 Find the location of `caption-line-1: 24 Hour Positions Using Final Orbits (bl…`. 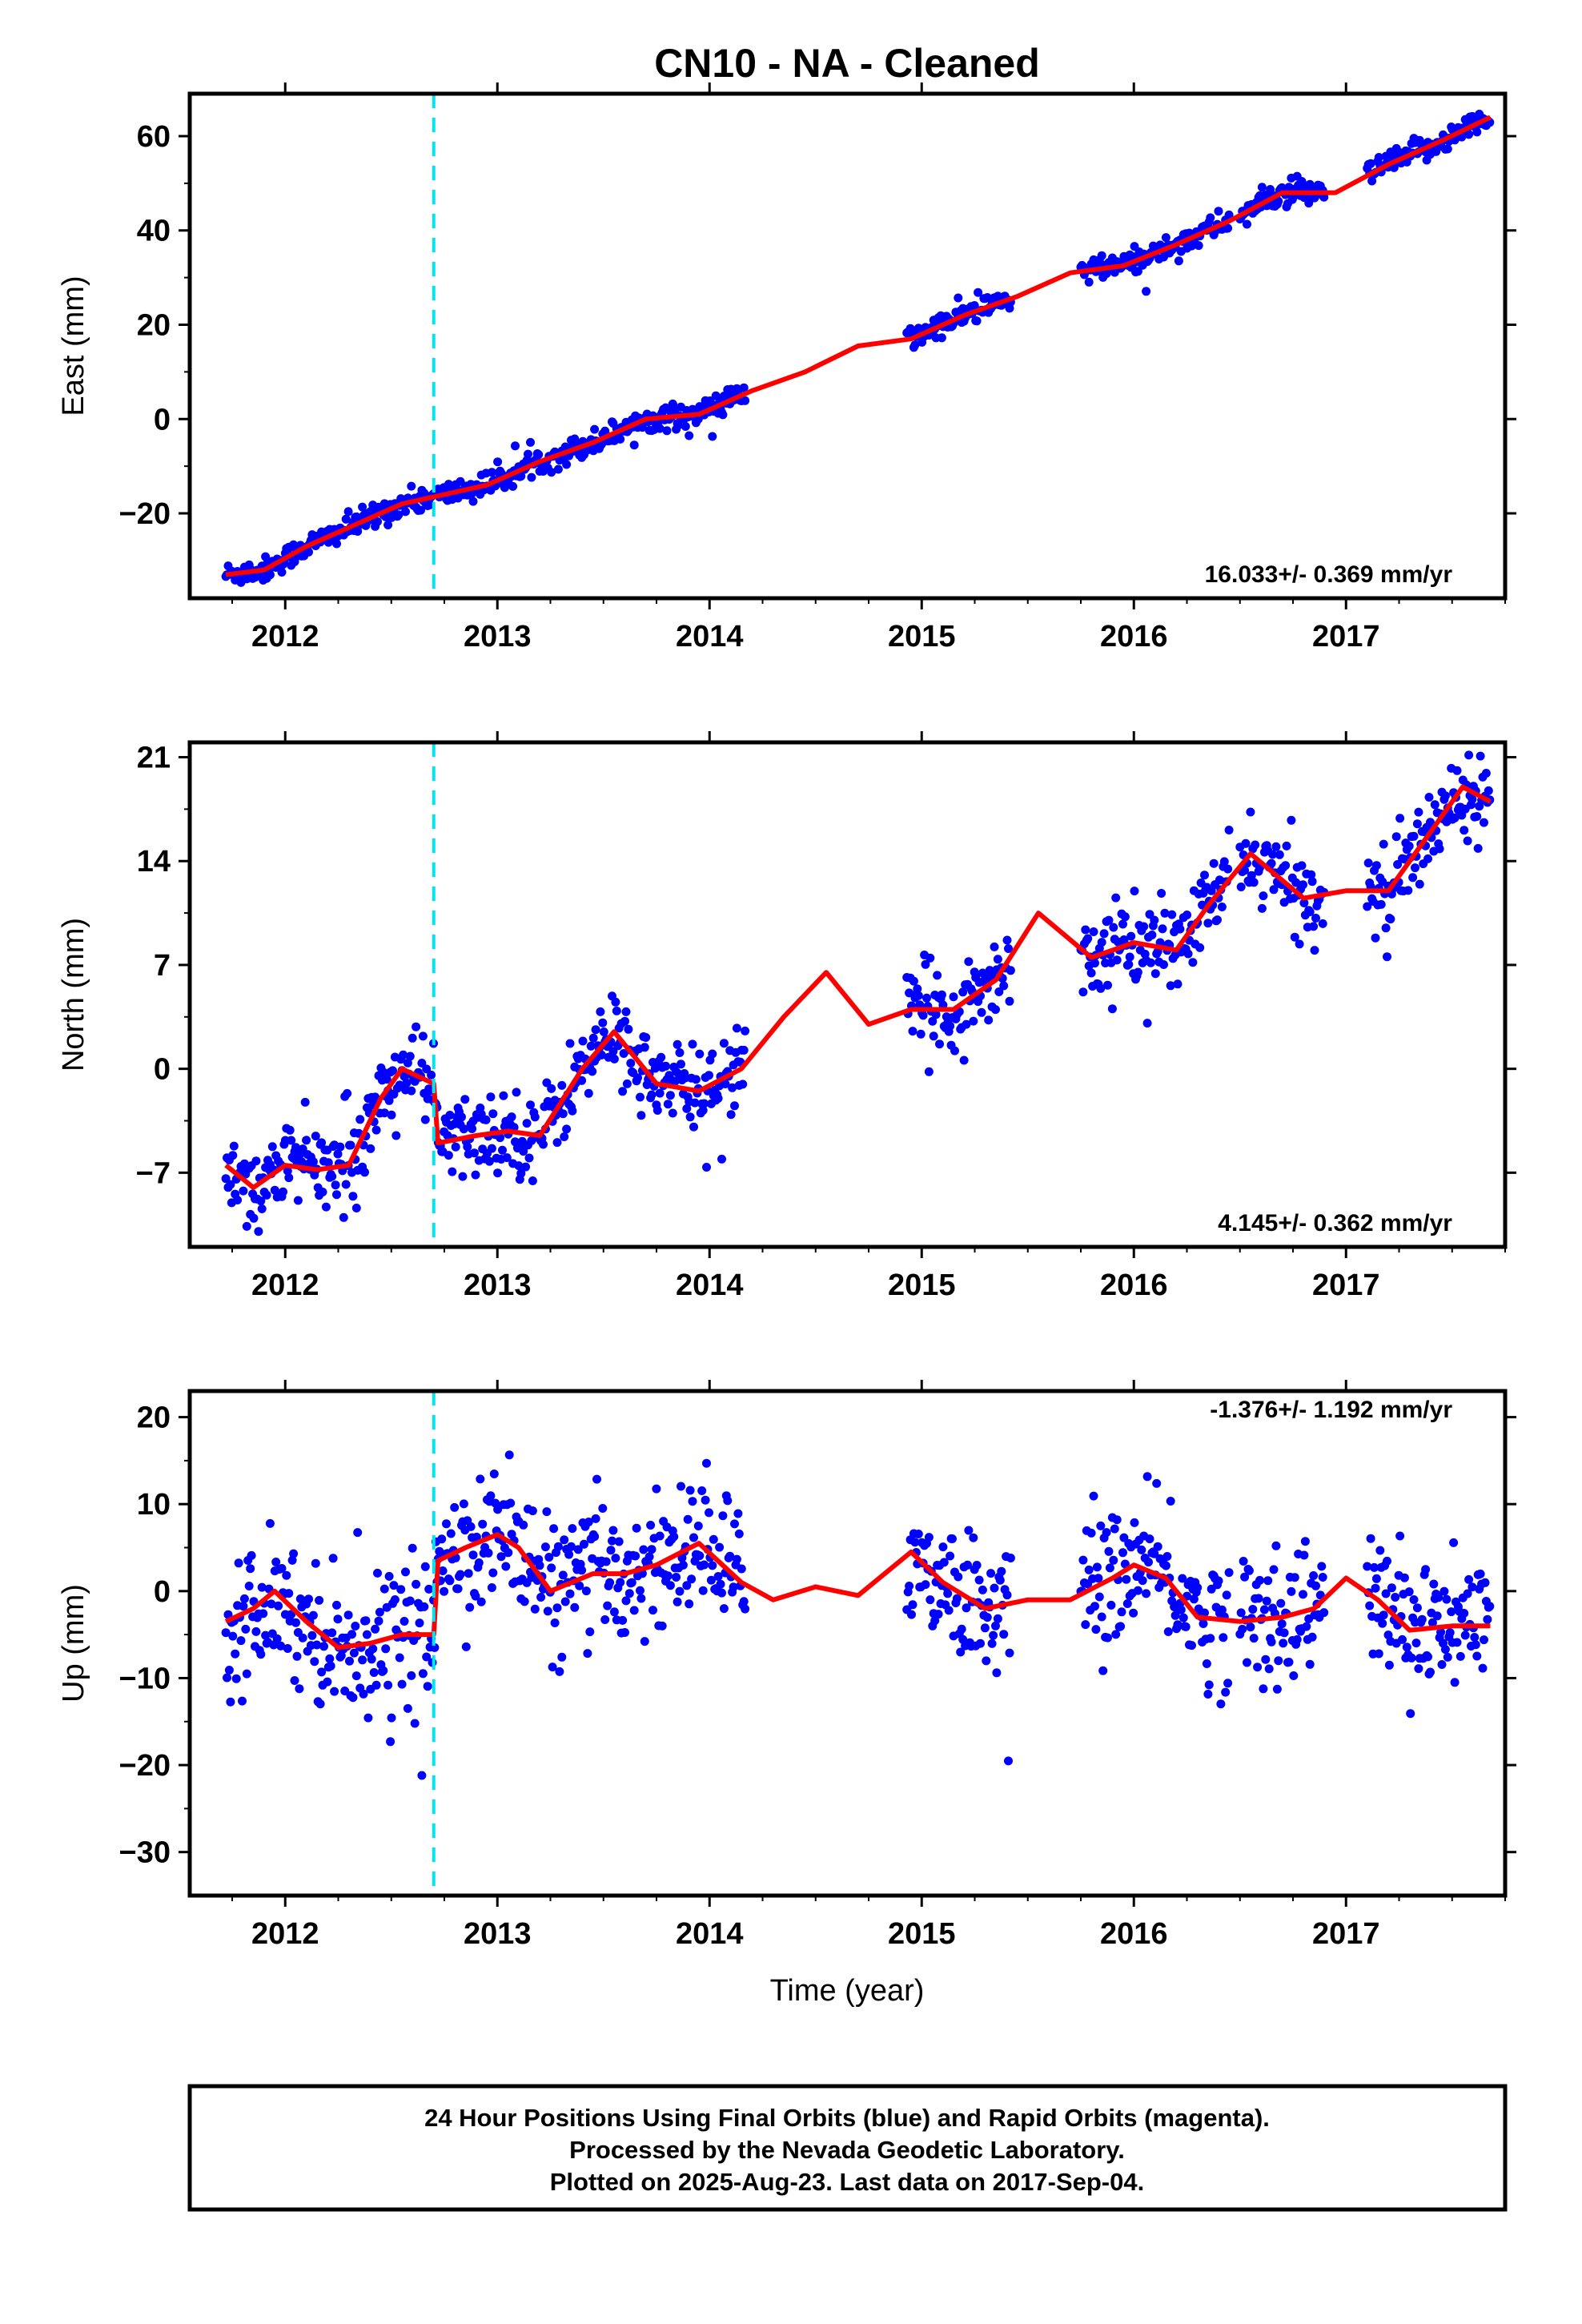

caption-line-1: 24 Hour Positions Using Final Orbits (bl… is located at coordinates (847, 2118).